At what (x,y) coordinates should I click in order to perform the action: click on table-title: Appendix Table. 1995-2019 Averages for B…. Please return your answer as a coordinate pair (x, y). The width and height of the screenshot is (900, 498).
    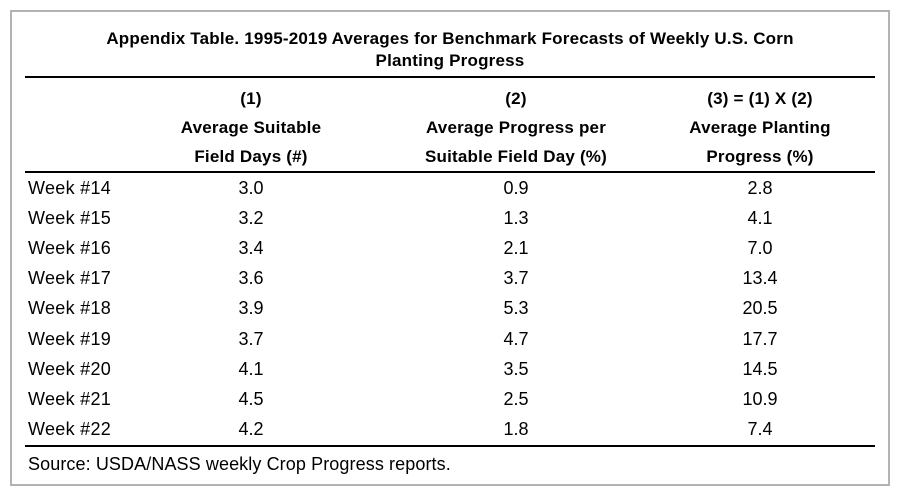
    Looking at the image, I should click on (450, 50).